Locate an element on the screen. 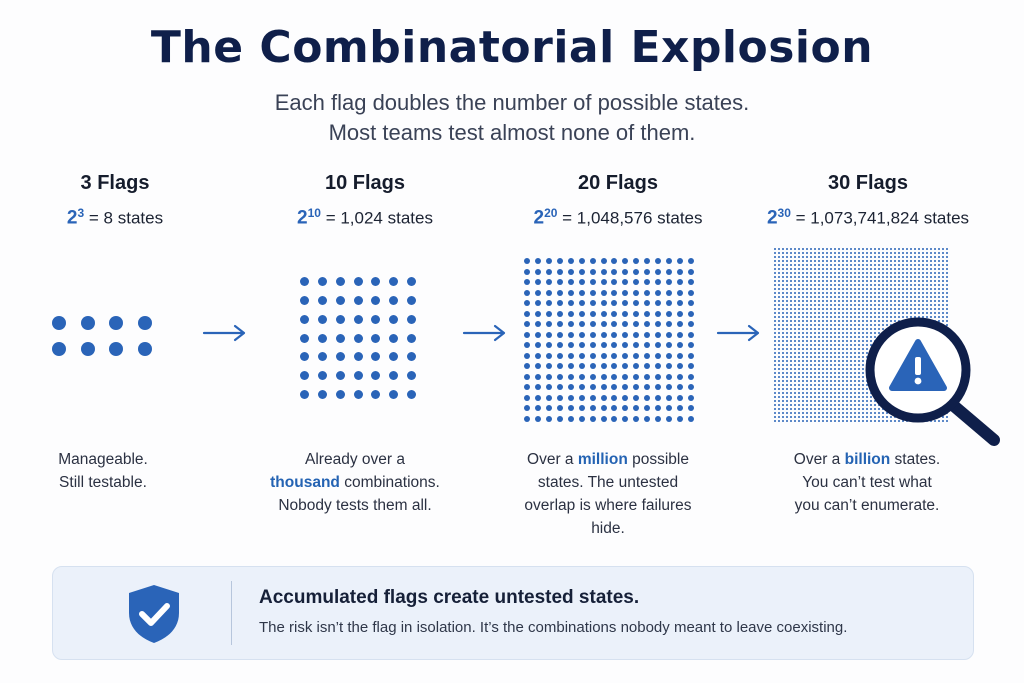  description-text: combinations. is located at coordinates (389, 482).